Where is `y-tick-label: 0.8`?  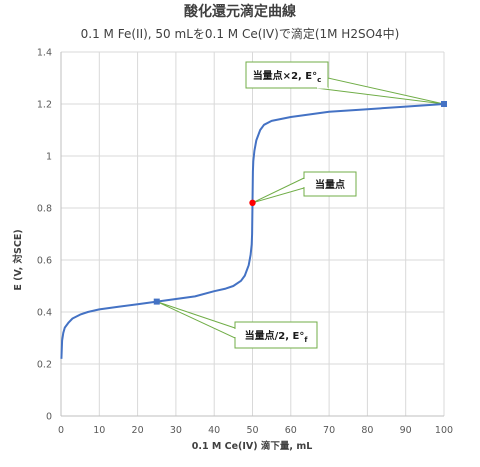 y-tick-label: 0.8 is located at coordinates (44, 209).